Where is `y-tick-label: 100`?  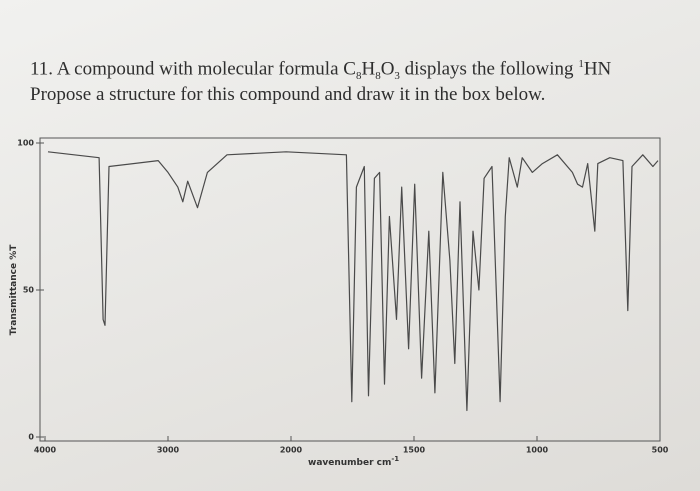
y-tick-label: 100 is located at coordinates (25, 143).